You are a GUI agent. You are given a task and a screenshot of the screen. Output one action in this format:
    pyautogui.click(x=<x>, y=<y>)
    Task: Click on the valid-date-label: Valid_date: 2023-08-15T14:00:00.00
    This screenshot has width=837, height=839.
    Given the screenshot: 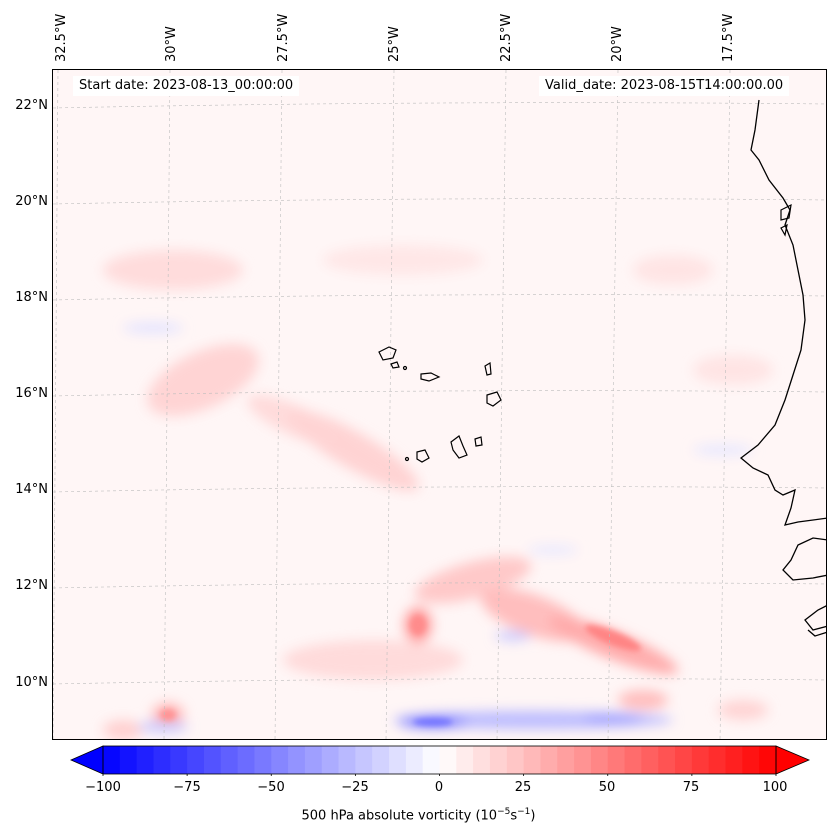 What is the action you would take?
    pyautogui.click(x=664, y=86)
    